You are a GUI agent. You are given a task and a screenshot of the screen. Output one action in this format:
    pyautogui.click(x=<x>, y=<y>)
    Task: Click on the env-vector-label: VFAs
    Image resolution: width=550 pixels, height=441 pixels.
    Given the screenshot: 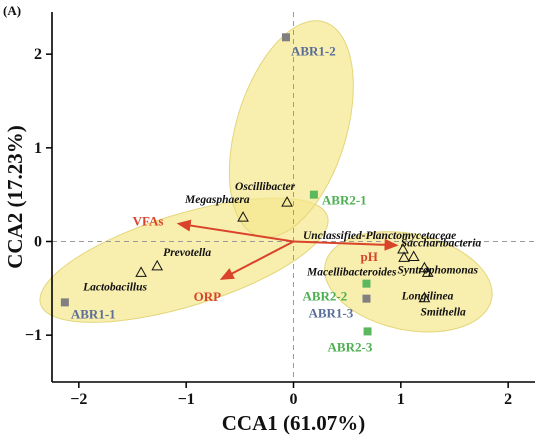 What is the action you would take?
    pyautogui.click(x=148, y=221)
    